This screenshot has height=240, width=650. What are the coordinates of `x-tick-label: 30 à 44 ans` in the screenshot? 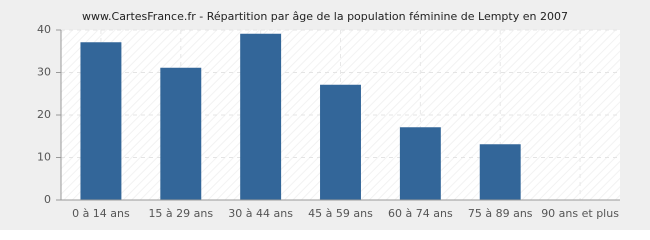 It's located at (260, 213).